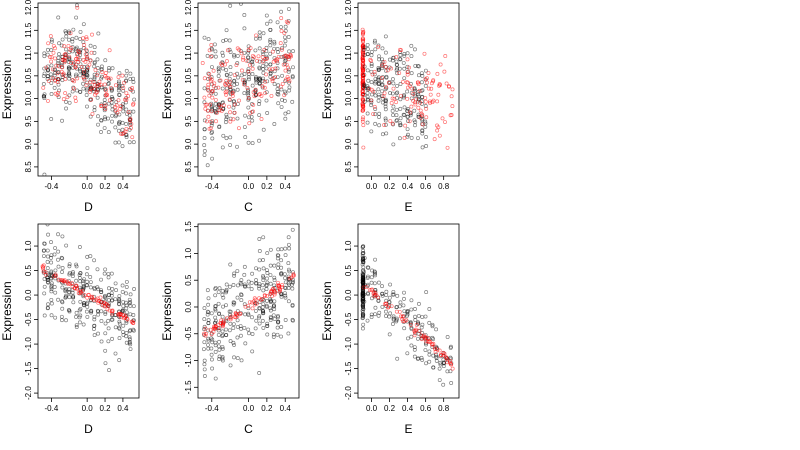 The height and width of the screenshot is (450, 800). What do you see at coordinates (286, 186) in the screenshot?
I see `x-tick-label: 0.4` at bounding box center [286, 186].